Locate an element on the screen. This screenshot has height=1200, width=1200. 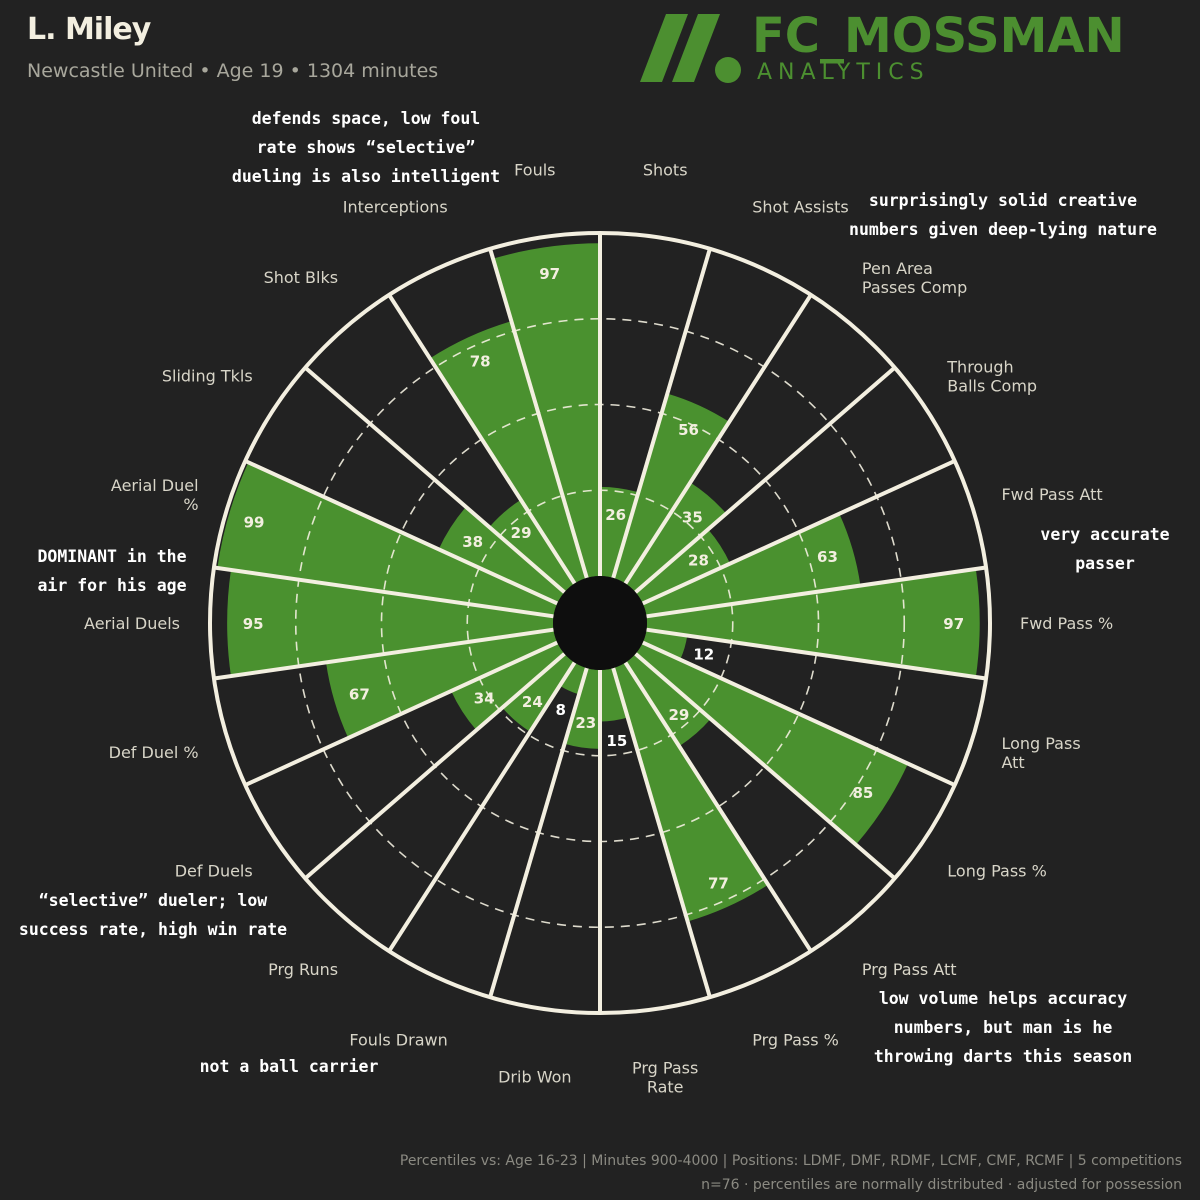
bar-long-pass-att is located at coordinates (665, 644).